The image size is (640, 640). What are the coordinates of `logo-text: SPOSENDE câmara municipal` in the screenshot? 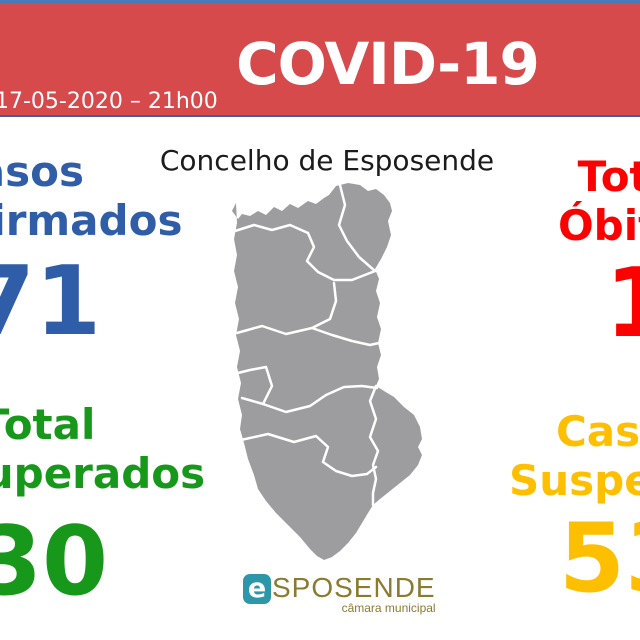 It's located at (354, 593).